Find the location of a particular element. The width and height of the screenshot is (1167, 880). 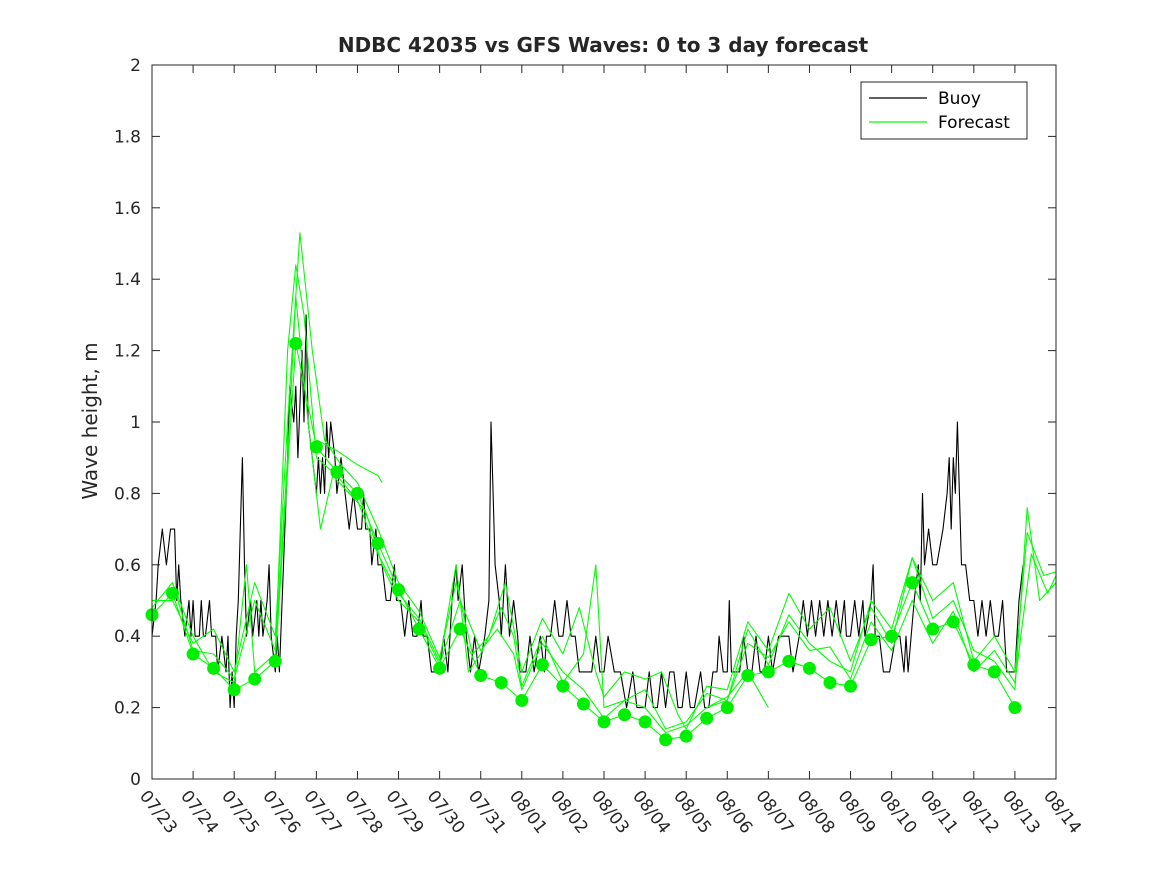

y-tick-label: 1.4 is located at coordinates (127, 280).